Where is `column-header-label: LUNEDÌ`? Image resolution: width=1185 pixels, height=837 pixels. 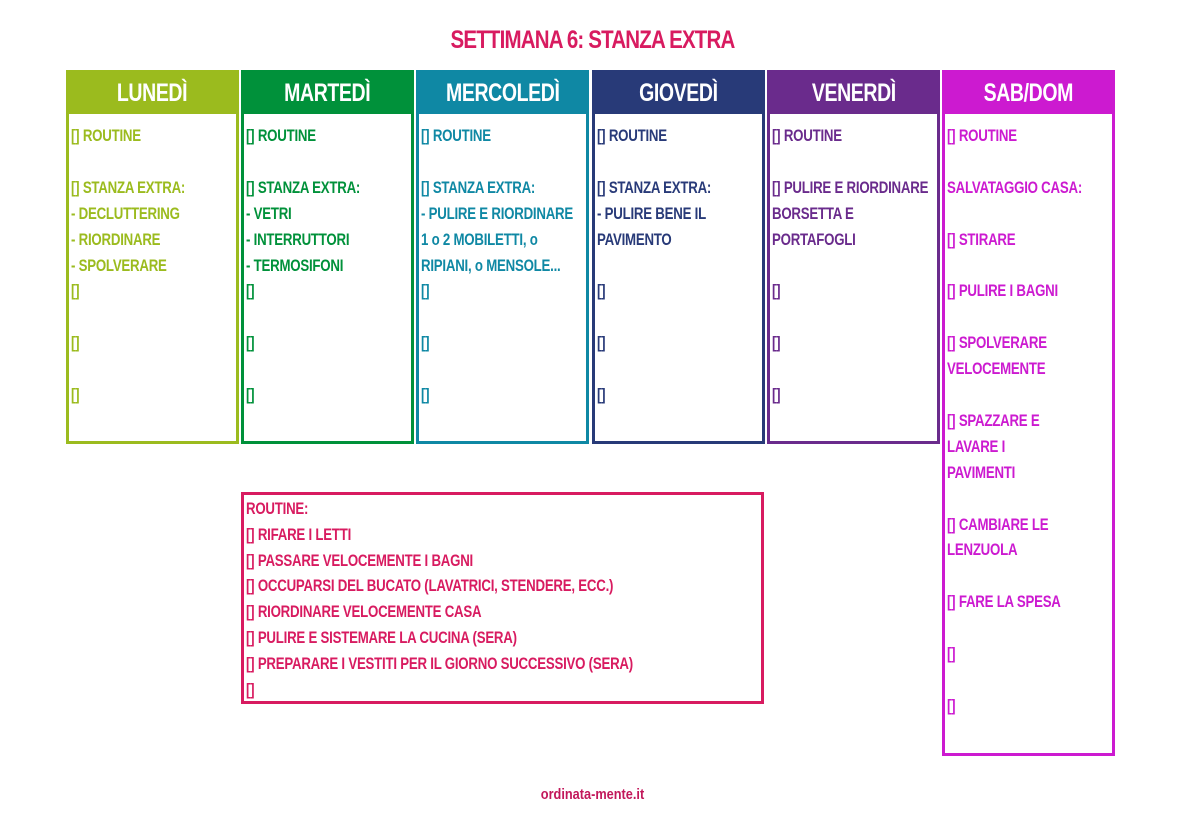 column-header-label: LUNEDÌ is located at coordinates (152, 93).